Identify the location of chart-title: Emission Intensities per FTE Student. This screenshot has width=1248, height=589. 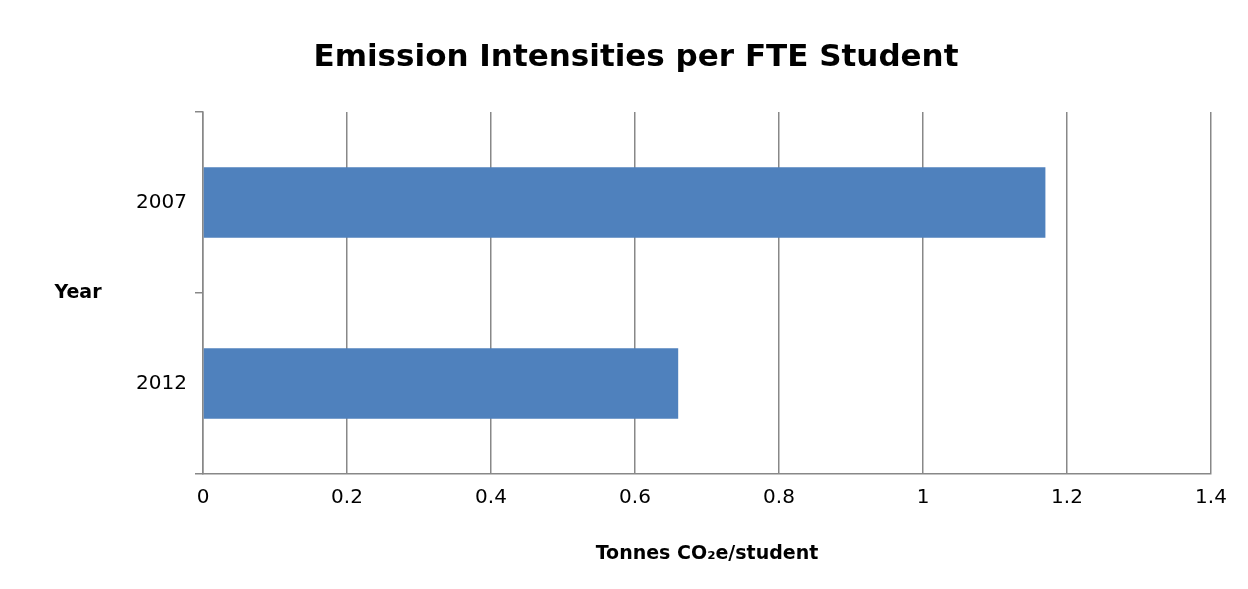
(636, 55).